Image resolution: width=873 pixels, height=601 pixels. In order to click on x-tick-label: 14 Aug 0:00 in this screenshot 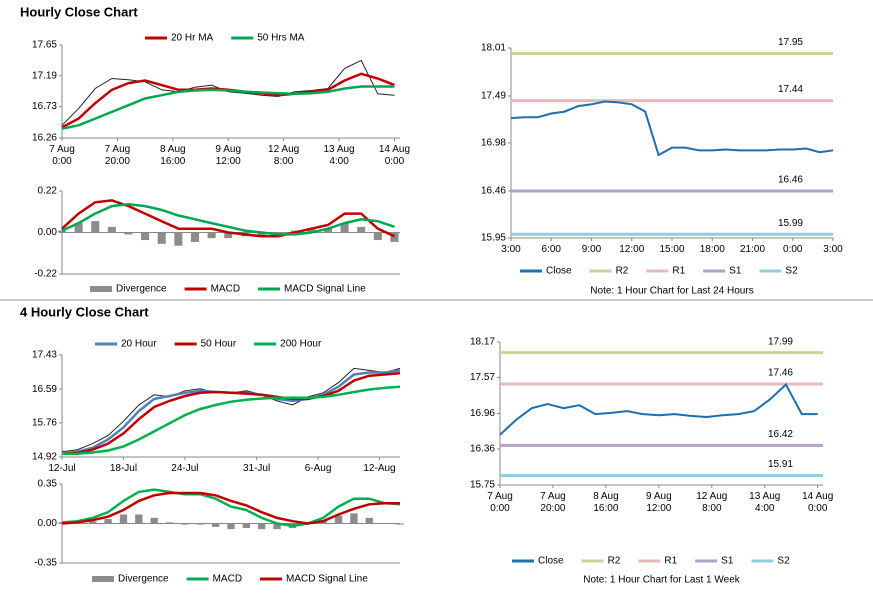, I will do `click(394, 155)`.